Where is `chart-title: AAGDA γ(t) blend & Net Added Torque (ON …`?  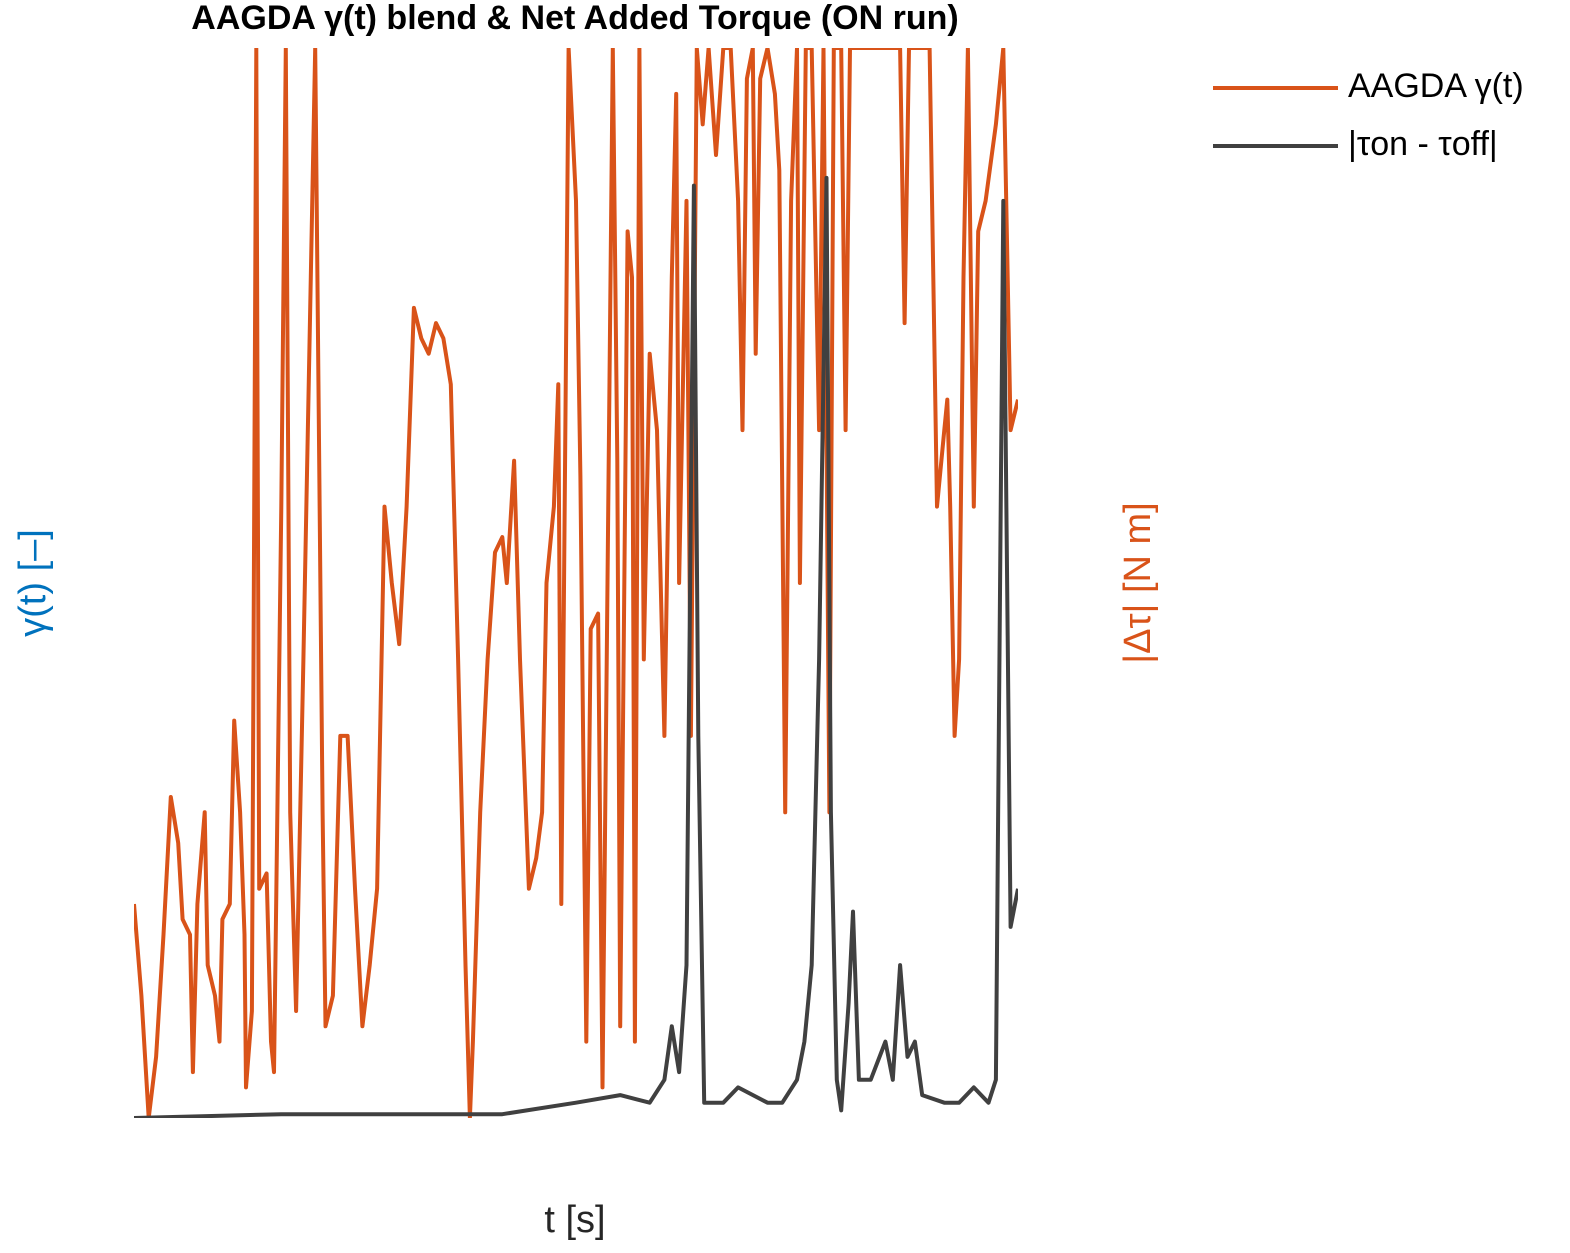
chart-title: AAGDA γ(t) blend & Net Added Torque (ON … is located at coordinates (574, 18).